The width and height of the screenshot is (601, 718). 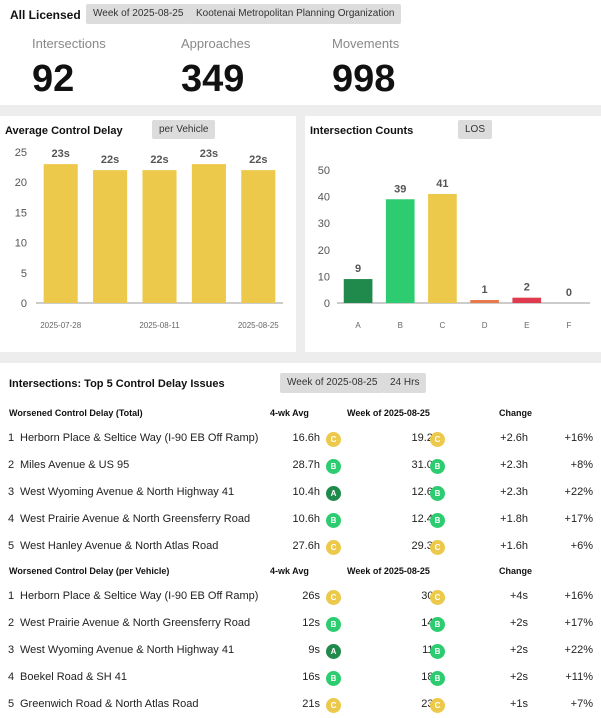 What do you see at coordinates (405, 383) in the screenshot?
I see `issues-hours-chip: 24 Hrs` at bounding box center [405, 383].